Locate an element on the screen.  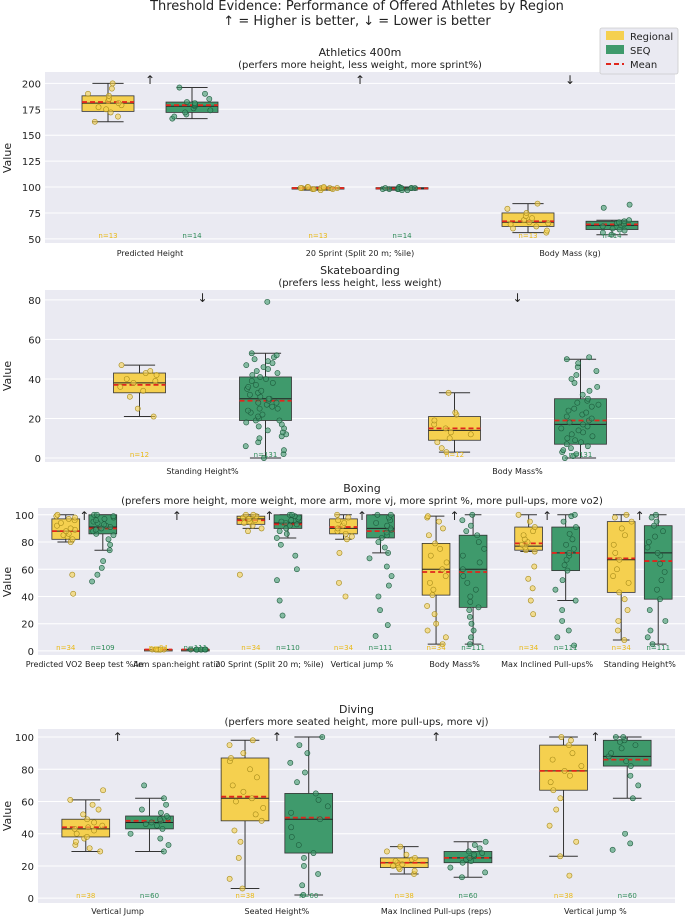
regional-count-label: n=13 is located at coordinates (527, 236).